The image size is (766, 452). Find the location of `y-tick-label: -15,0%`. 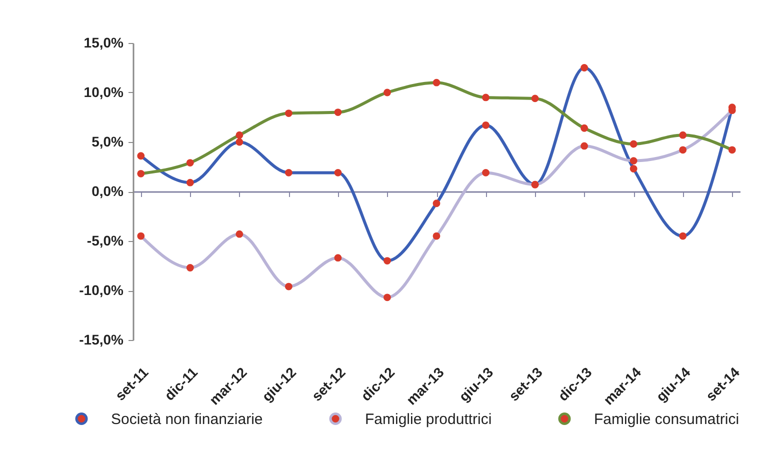

y-tick-label: -15,0% is located at coordinates (101, 340).